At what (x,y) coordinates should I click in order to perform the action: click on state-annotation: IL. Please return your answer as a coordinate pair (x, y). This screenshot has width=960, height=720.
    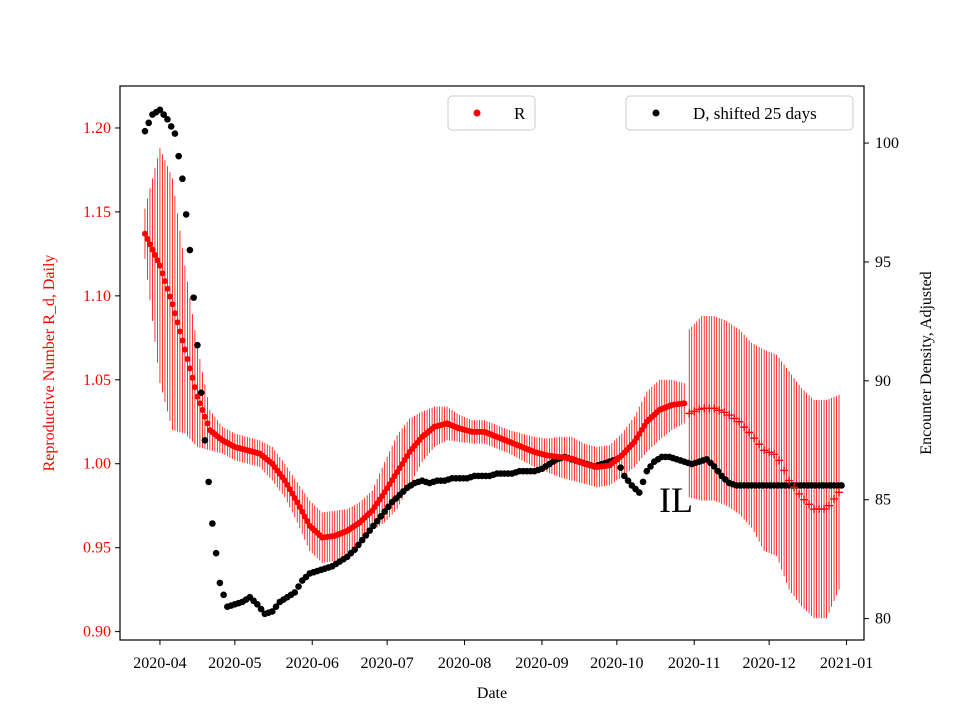
    Looking at the image, I should click on (676, 500).